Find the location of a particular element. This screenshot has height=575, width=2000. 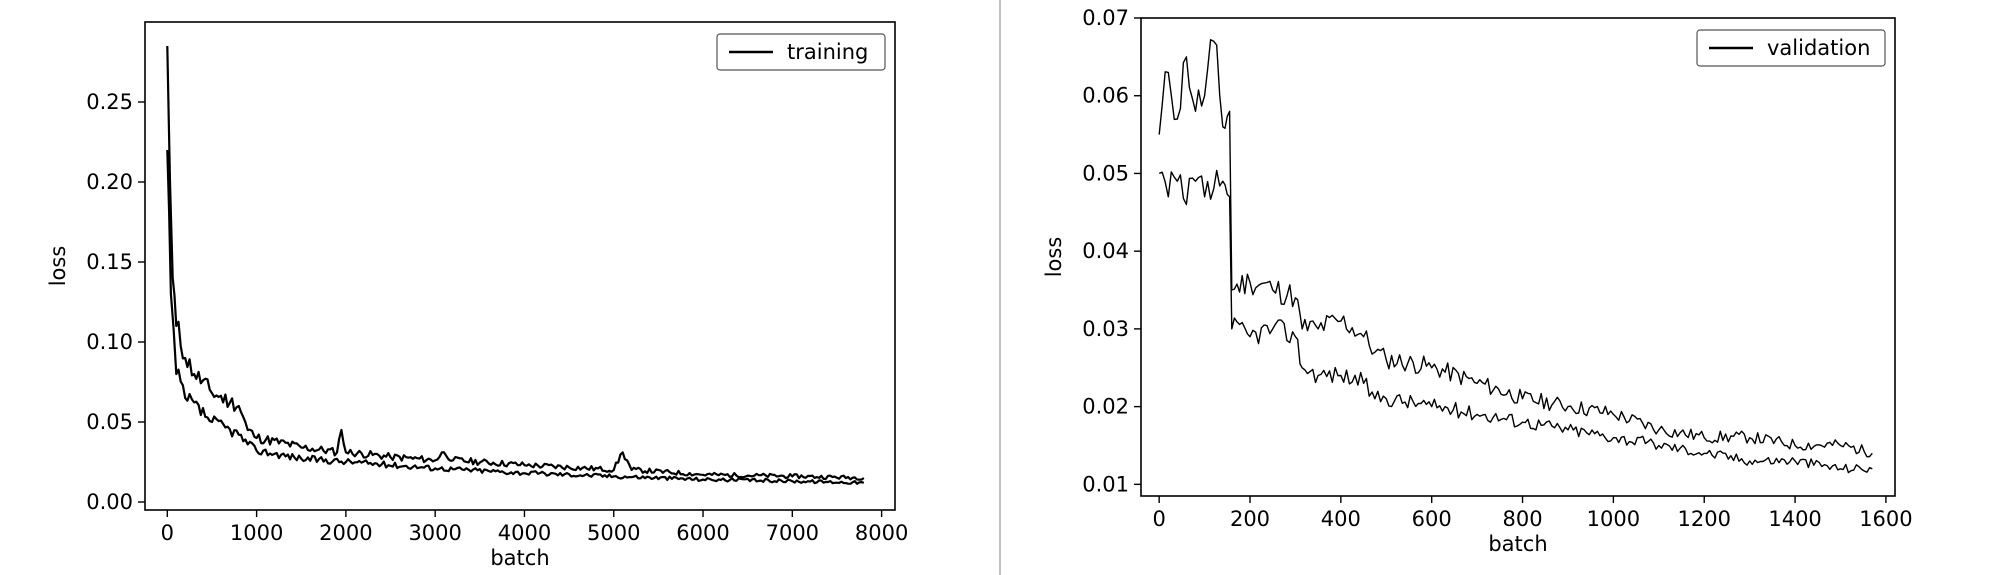

training-x-tick-label: 3000 is located at coordinates (434, 533).